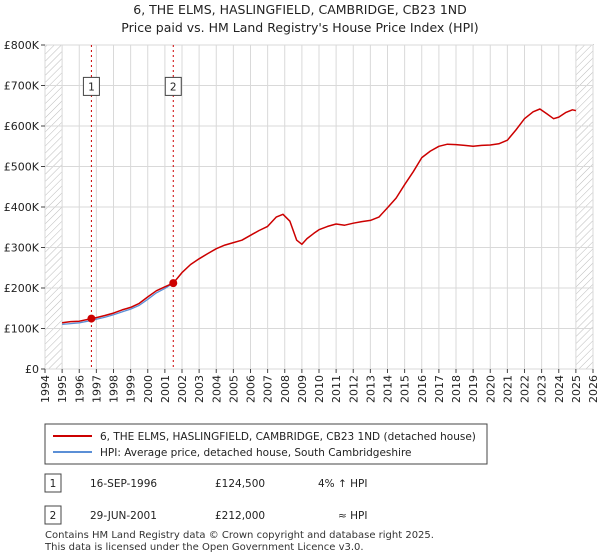 This screenshot has width=600, height=560. I want to click on x-tick-label: 1995, so click(62, 389).